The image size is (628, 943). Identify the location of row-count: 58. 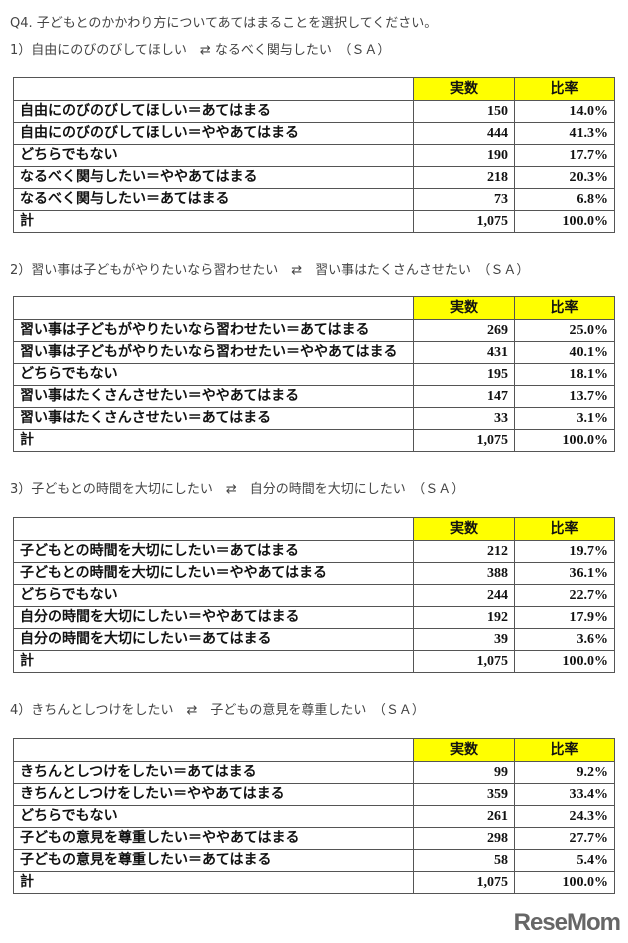
(464, 860).